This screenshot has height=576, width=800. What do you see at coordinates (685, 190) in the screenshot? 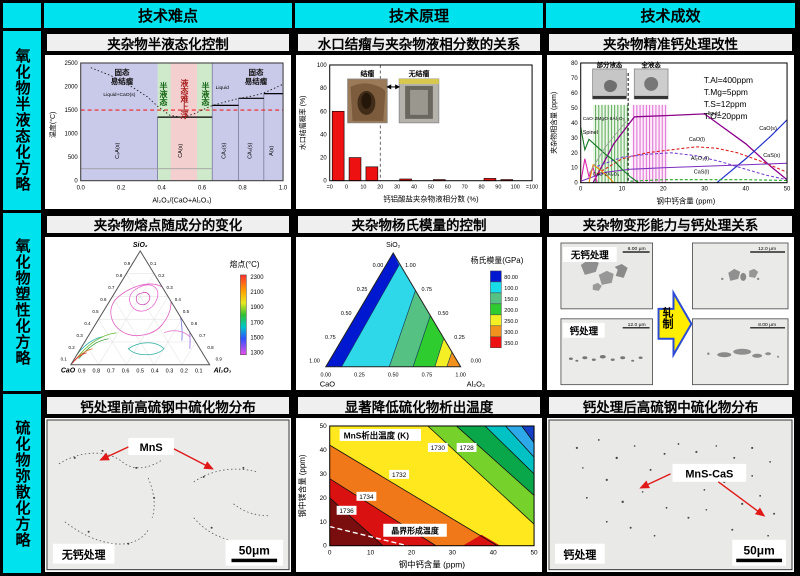
I see `x-ticks: 0 10 20 30 40 50` at bounding box center [685, 190].